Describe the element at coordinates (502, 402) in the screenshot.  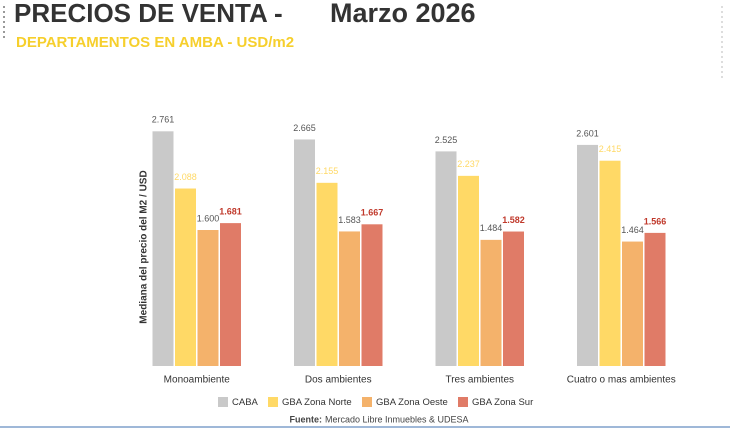
I see `legend-label: GBA Zona Sur` at that location.